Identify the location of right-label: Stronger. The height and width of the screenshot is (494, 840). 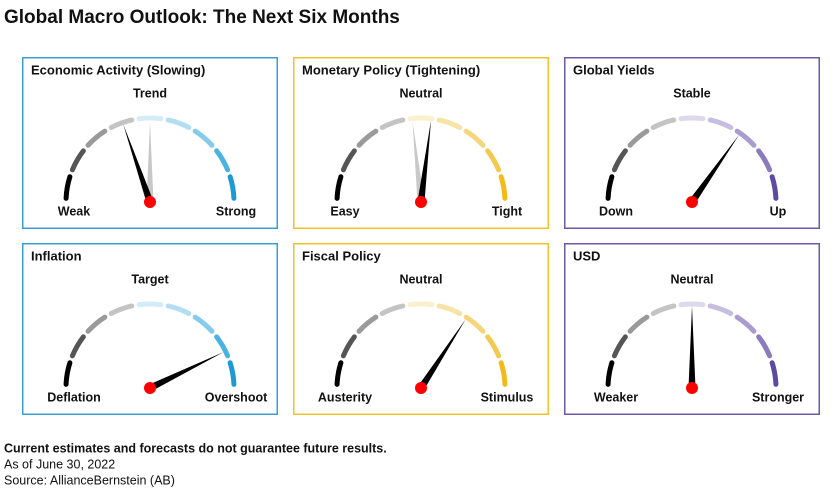
(778, 397).